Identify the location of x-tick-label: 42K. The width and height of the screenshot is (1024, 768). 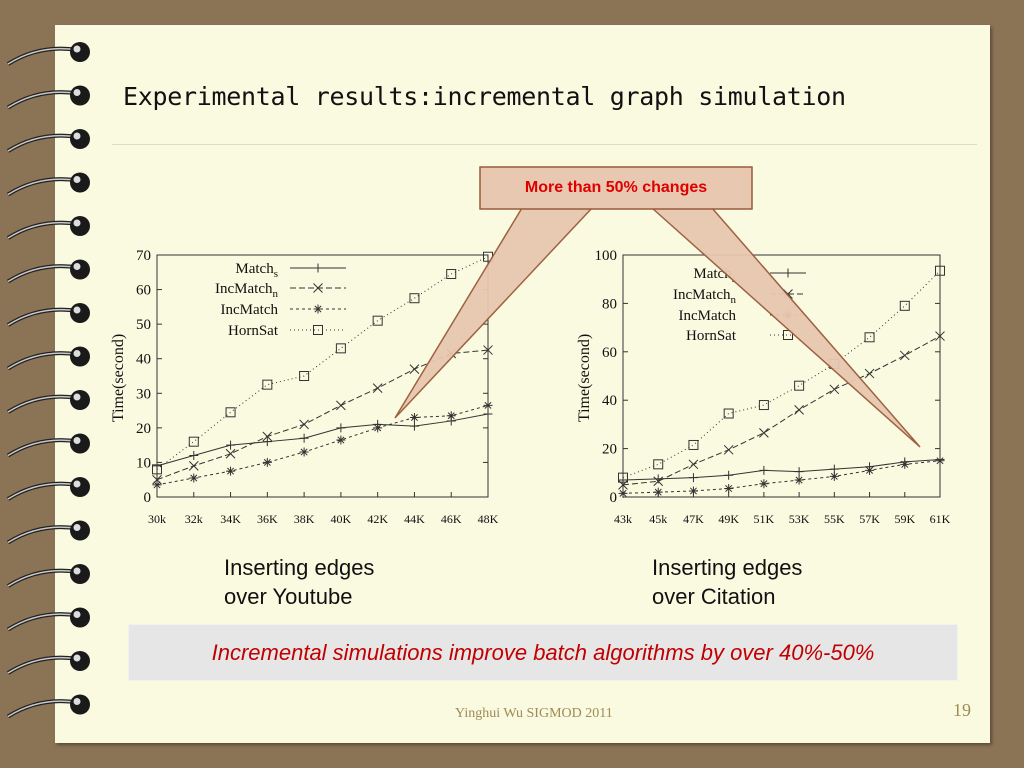
(377, 519).